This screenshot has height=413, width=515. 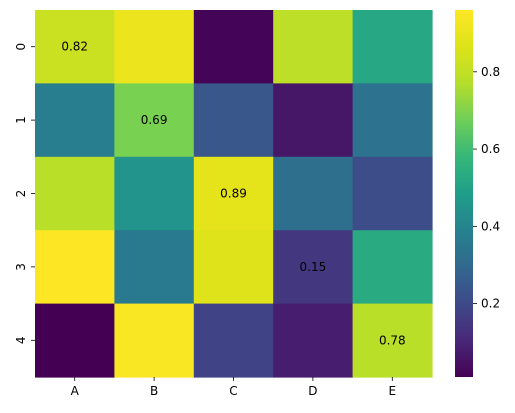 I want to click on heatmap-cell-1-A, so click(x=75, y=120).